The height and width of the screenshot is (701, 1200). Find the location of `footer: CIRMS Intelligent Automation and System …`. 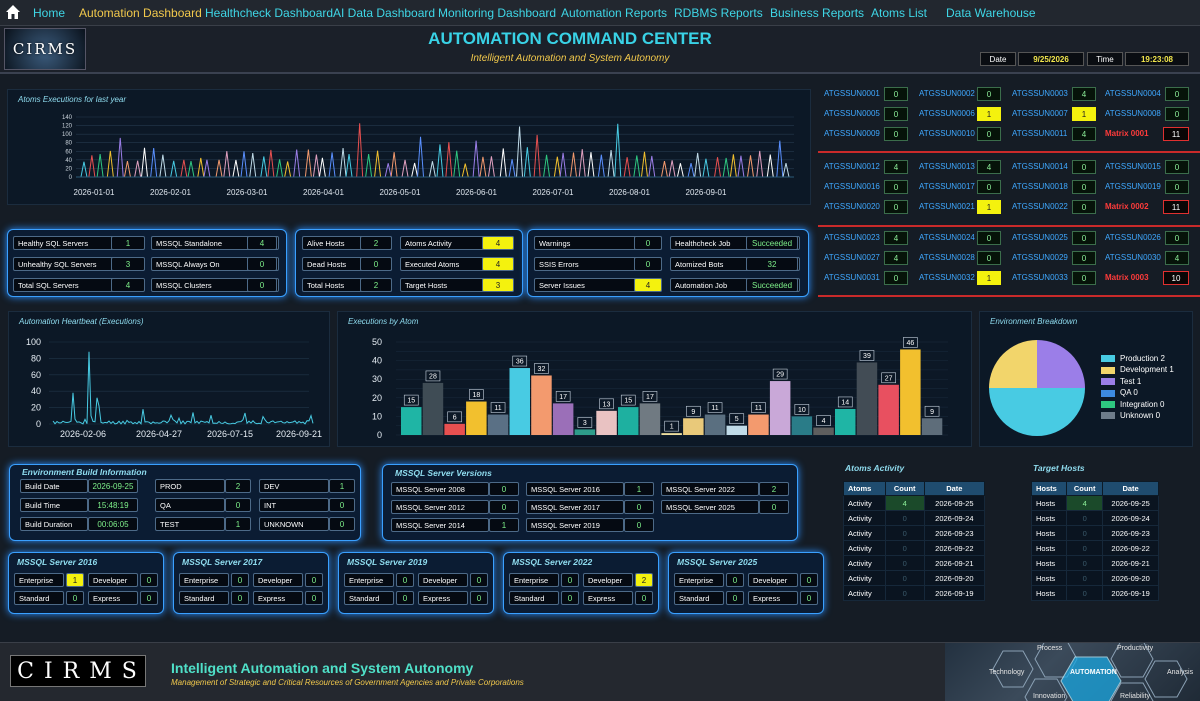

footer: CIRMS Intelligent Automation and System … is located at coordinates (600, 671).